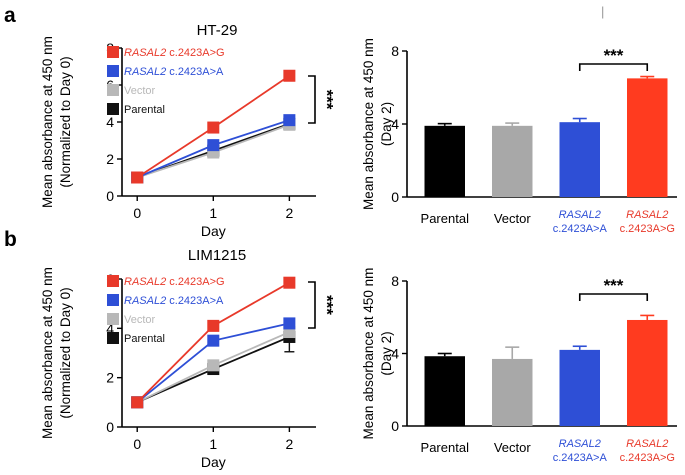 The image size is (685, 475). I want to click on top-right-mark: |, so click(602, 11).